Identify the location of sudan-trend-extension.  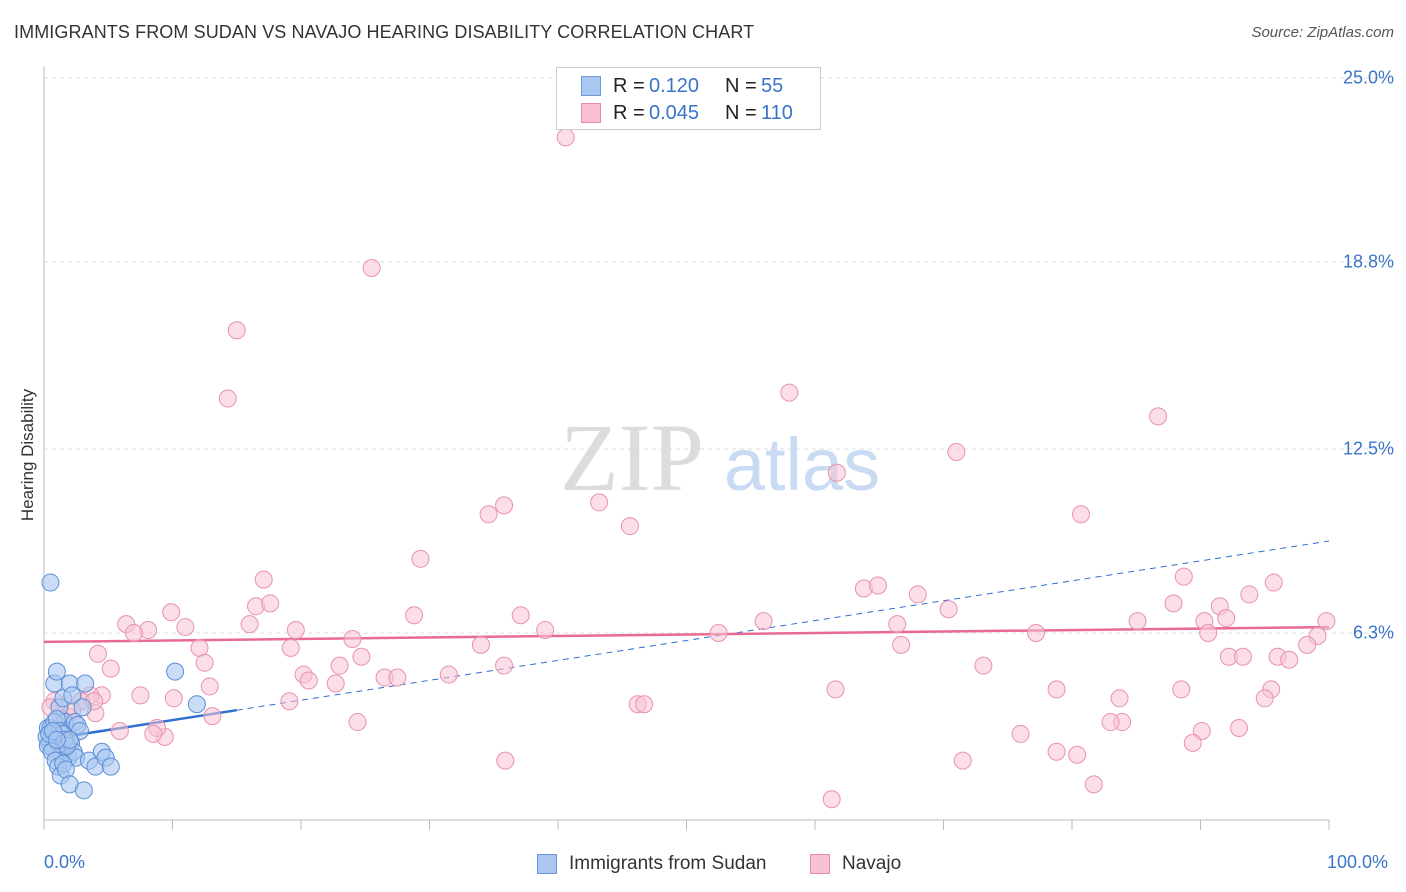
(783, 625).